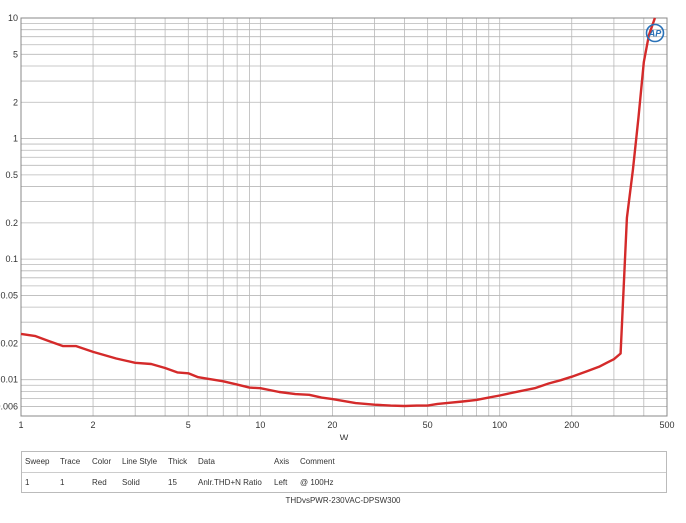 Image resolution: width=686 pixels, height=523 pixels. What do you see at coordinates (499, 425) in the screenshot?
I see `x-tick-label: 100` at bounding box center [499, 425].